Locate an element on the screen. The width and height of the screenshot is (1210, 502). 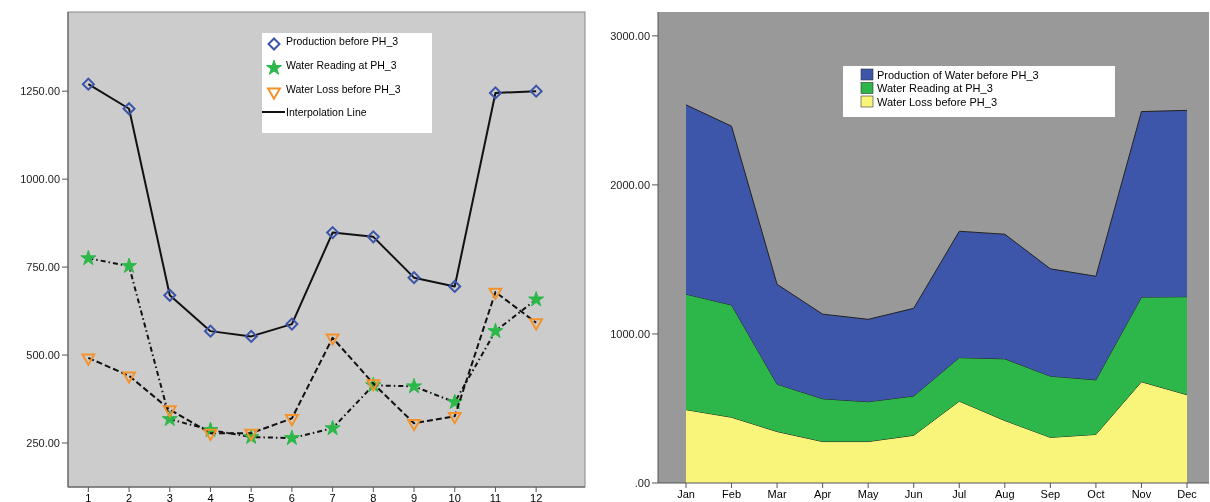
x-tick-label: 6 is located at coordinates (291, 497).